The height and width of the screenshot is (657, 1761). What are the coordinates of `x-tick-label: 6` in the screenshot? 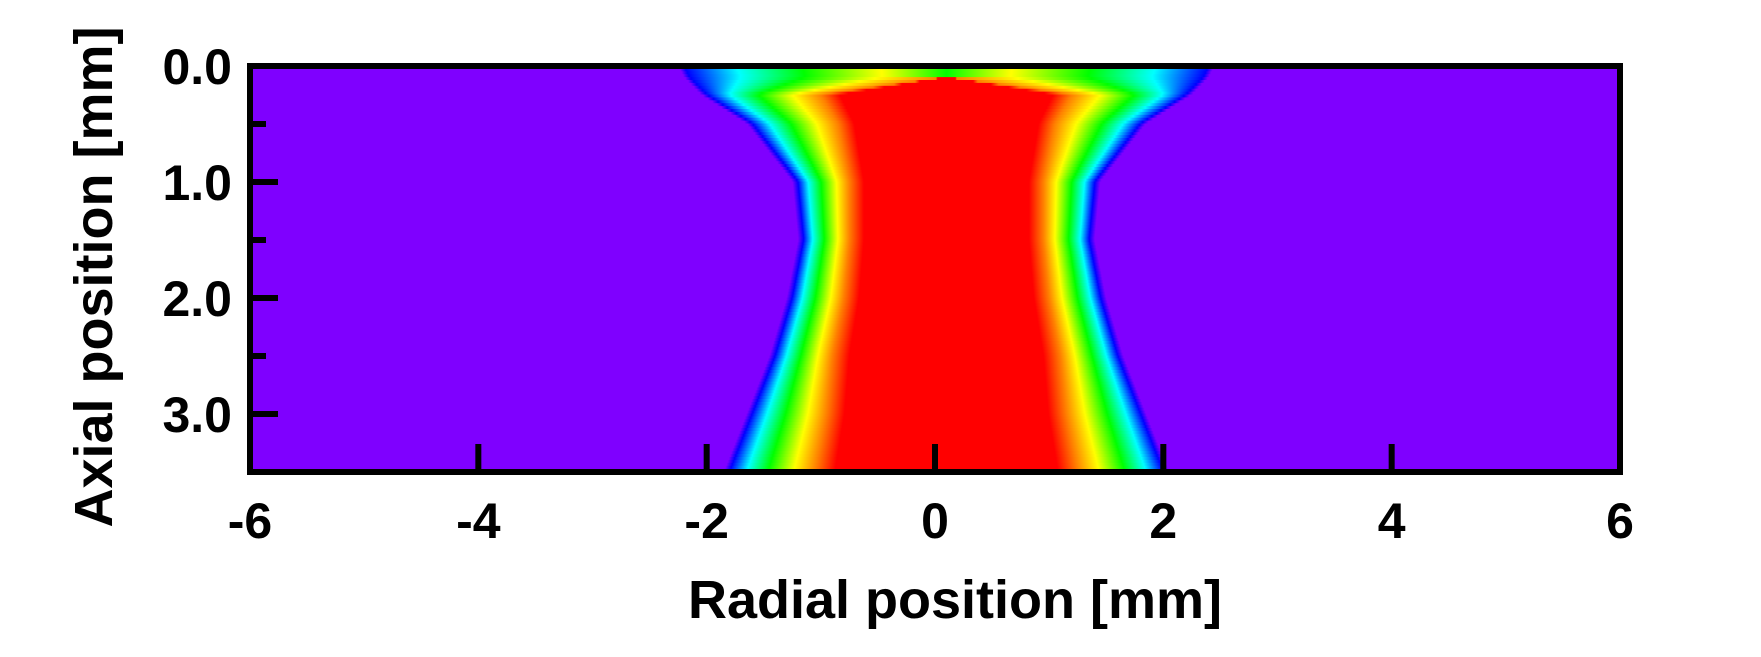 It's located at (1620, 521).